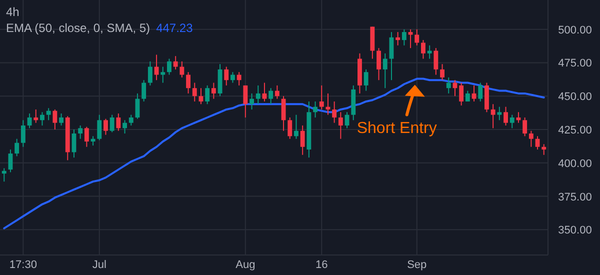 This screenshot has width=600, height=275. Describe the element at coordinates (78, 28) in the screenshot. I see `text: EMA (50, close, 0, SMA, 5)` at that location.